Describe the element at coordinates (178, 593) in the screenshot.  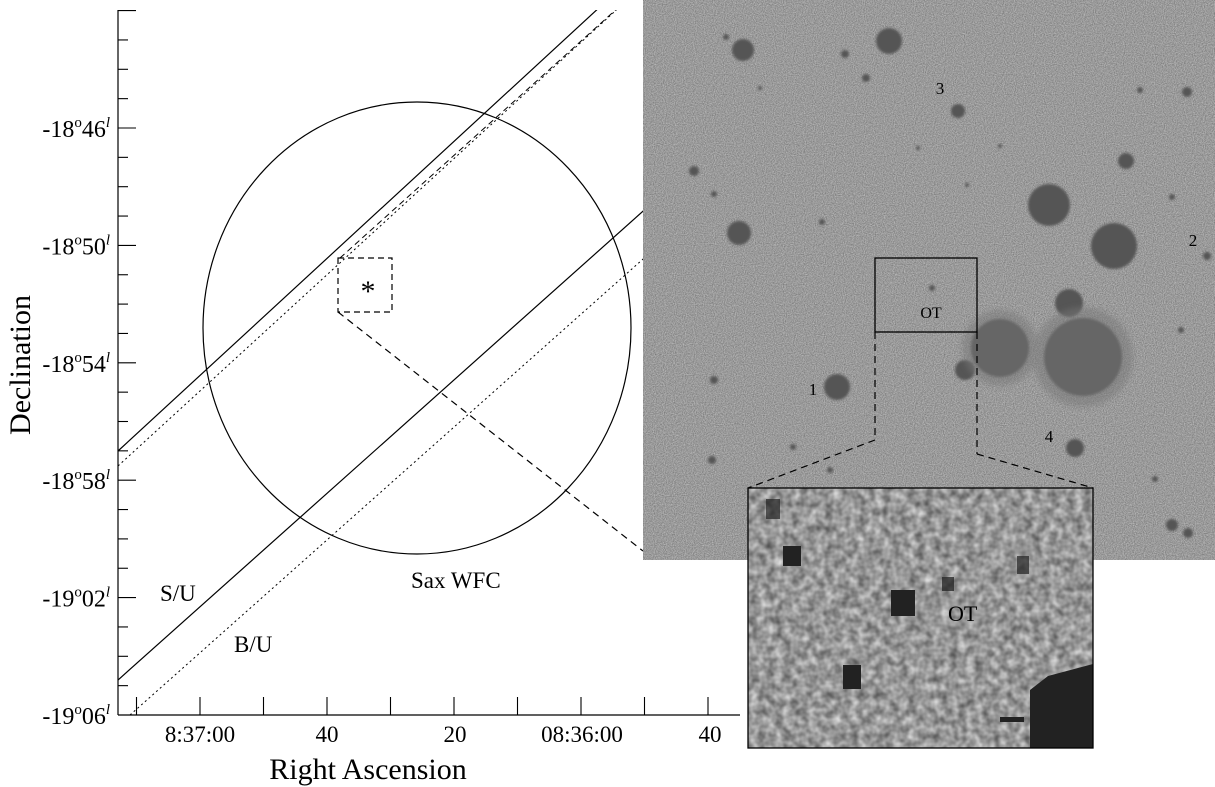
I see `su-label: S/U` at that location.